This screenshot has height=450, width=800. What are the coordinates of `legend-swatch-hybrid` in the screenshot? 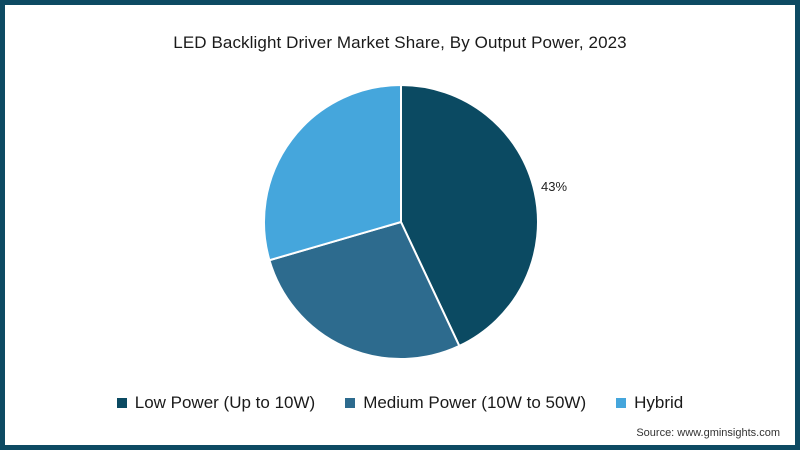 It's located at (621, 403).